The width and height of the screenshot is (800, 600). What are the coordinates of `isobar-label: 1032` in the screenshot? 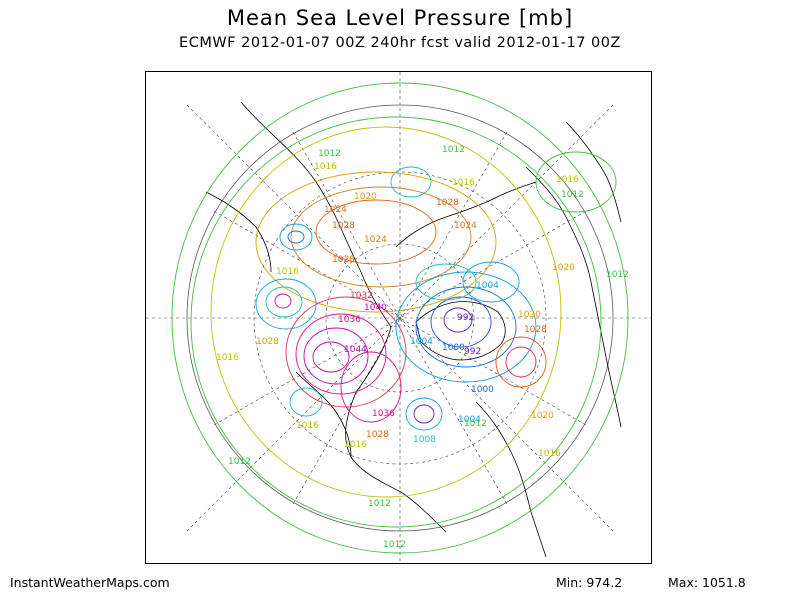 It's located at (361, 296).